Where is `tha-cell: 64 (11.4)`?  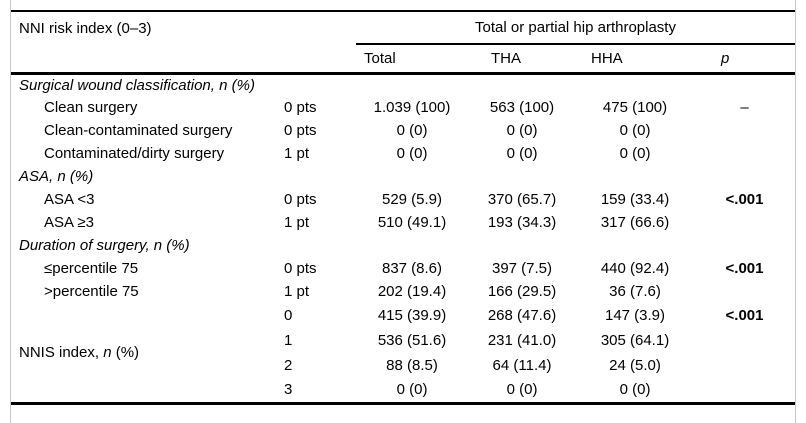
tha-cell: 64 (11.4) is located at coordinates (522, 365).